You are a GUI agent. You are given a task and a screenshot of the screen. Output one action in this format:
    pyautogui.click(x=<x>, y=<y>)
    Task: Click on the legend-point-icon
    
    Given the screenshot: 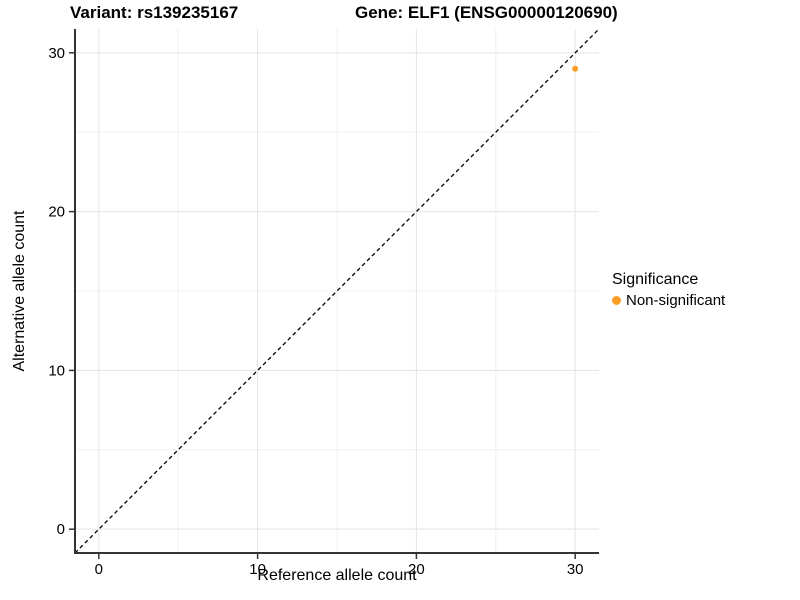 What is the action you would take?
    pyautogui.click(x=616, y=300)
    